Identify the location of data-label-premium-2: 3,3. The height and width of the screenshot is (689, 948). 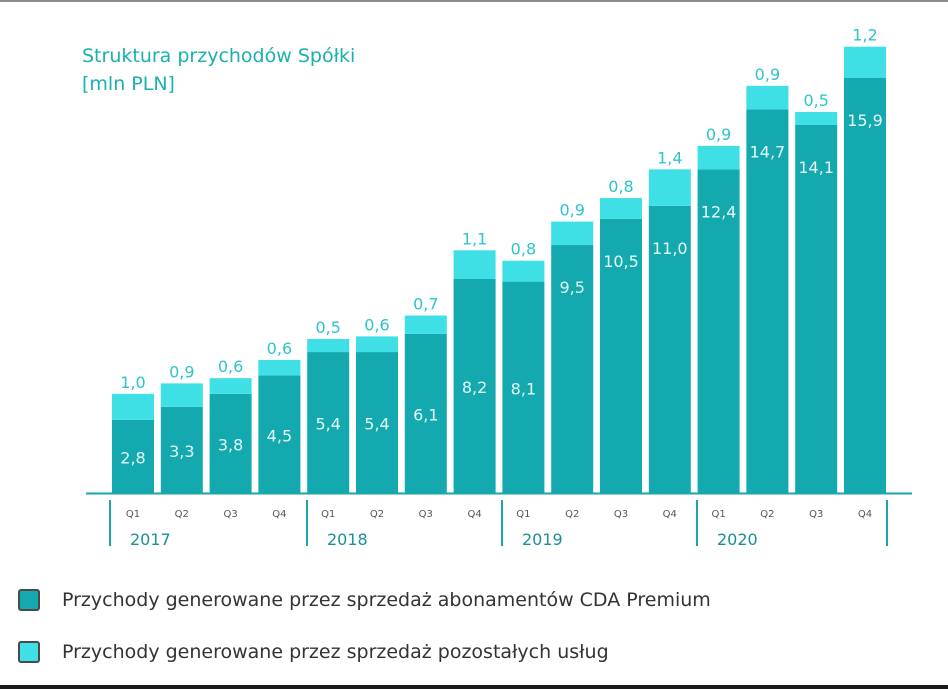
(181, 451).